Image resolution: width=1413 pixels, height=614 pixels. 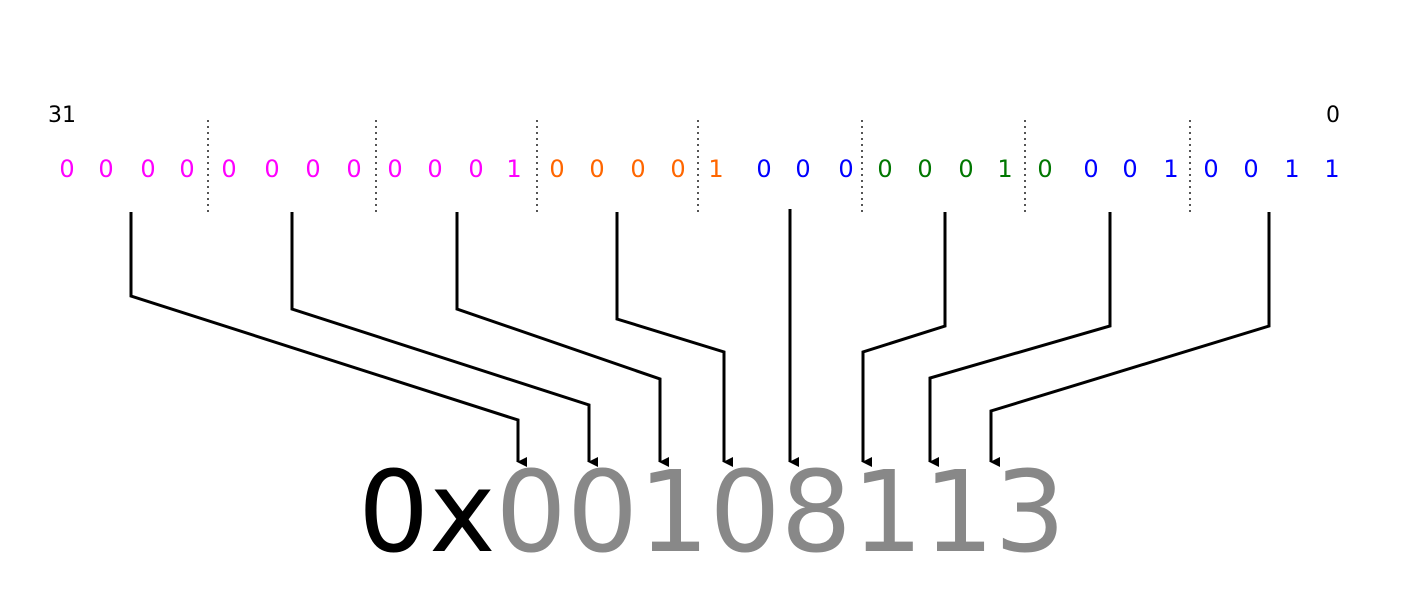 What do you see at coordinates (1210, 169) in the screenshot?
I see `bit-3: 0` at bounding box center [1210, 169].